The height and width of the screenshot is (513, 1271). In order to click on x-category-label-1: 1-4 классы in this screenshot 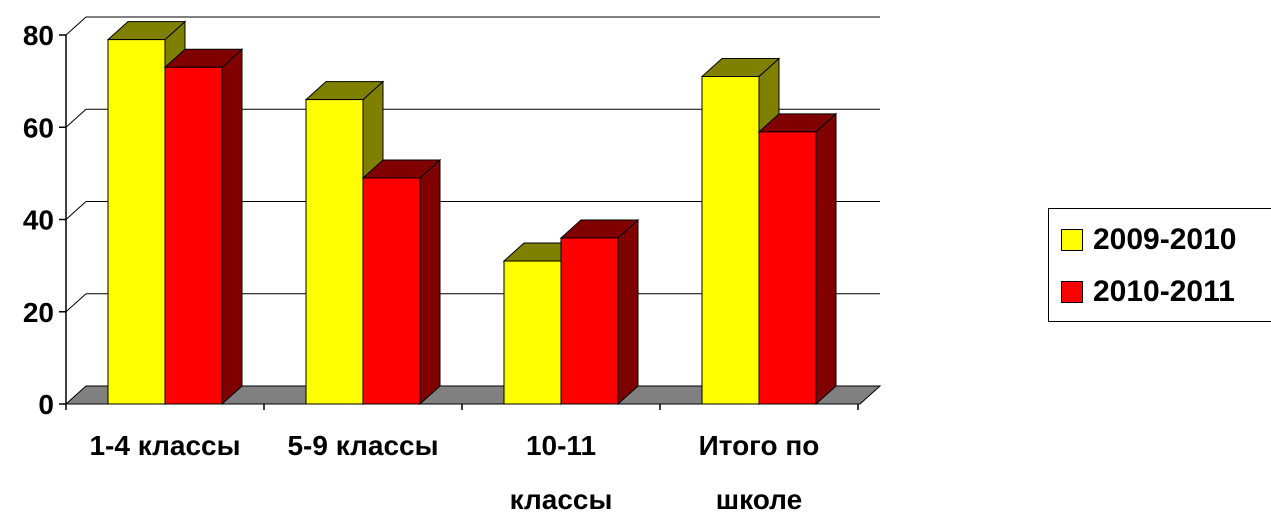, I will do `click(164, 445)`.